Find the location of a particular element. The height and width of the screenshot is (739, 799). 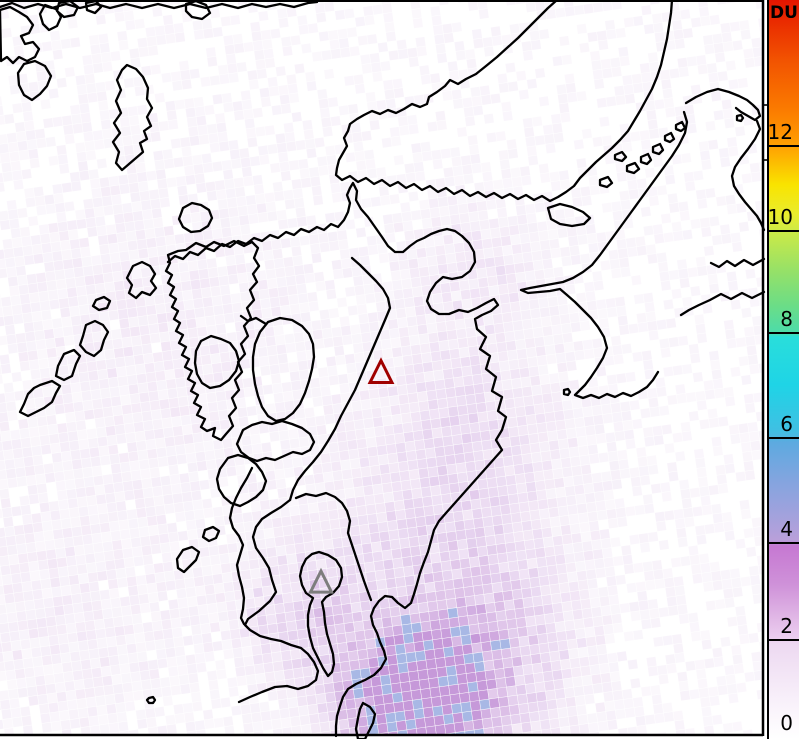

coastline-isahaya-isthmus is located at coordinates (253, 320).